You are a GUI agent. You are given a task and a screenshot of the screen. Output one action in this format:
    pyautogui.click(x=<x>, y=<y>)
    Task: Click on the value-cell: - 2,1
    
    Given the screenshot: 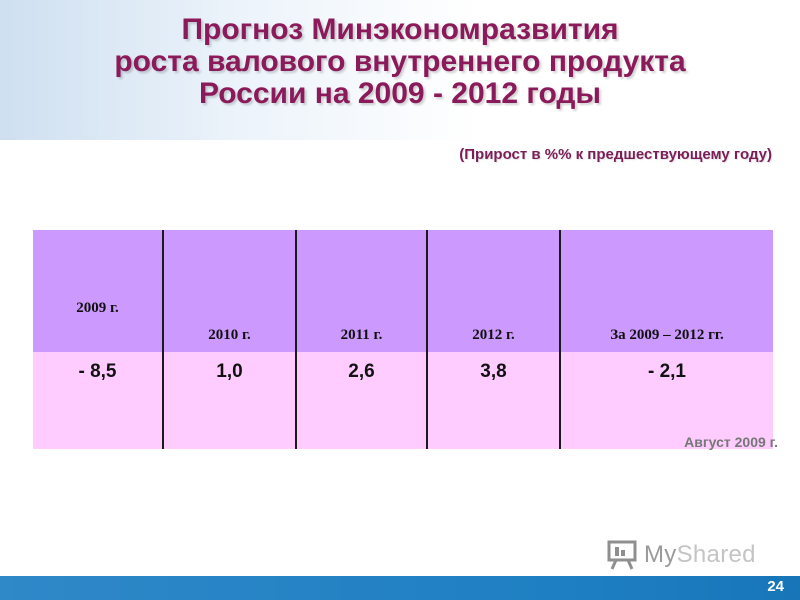 What is the action you would take?
    pyautogui.click(x=666, y=400)
    